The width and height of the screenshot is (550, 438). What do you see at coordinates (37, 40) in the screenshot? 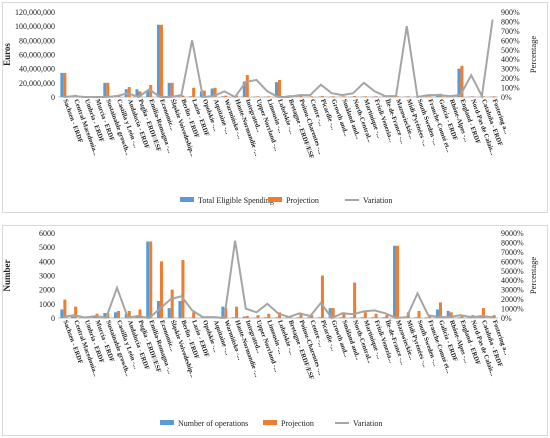
I see `y-tick-label: 80,000,000` at bounding box center [37, 40].